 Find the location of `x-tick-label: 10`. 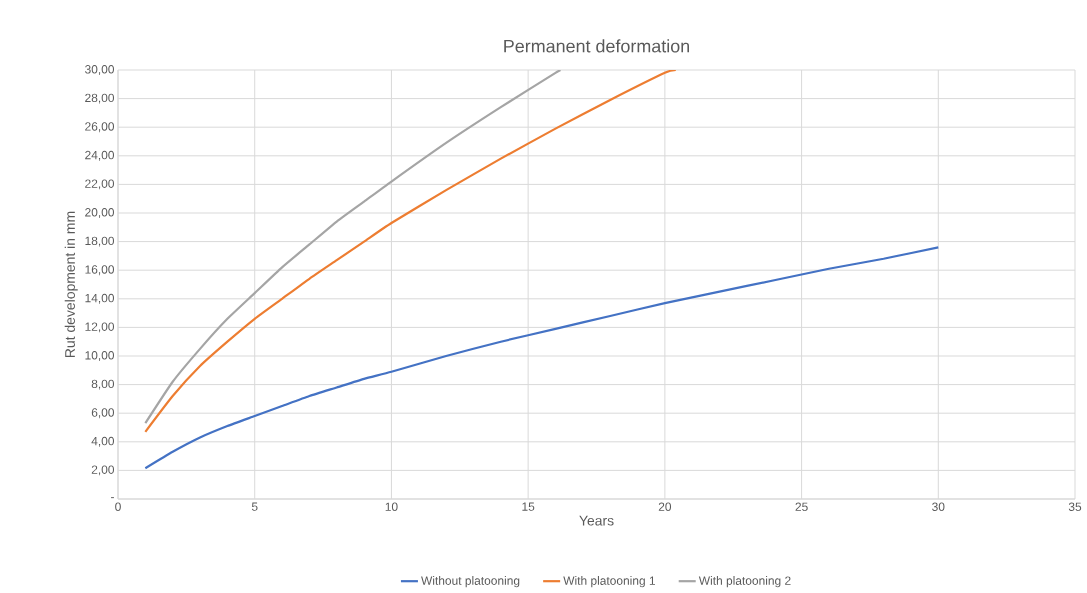

x-tick-label: 10 is located at coordinates (391, 506).